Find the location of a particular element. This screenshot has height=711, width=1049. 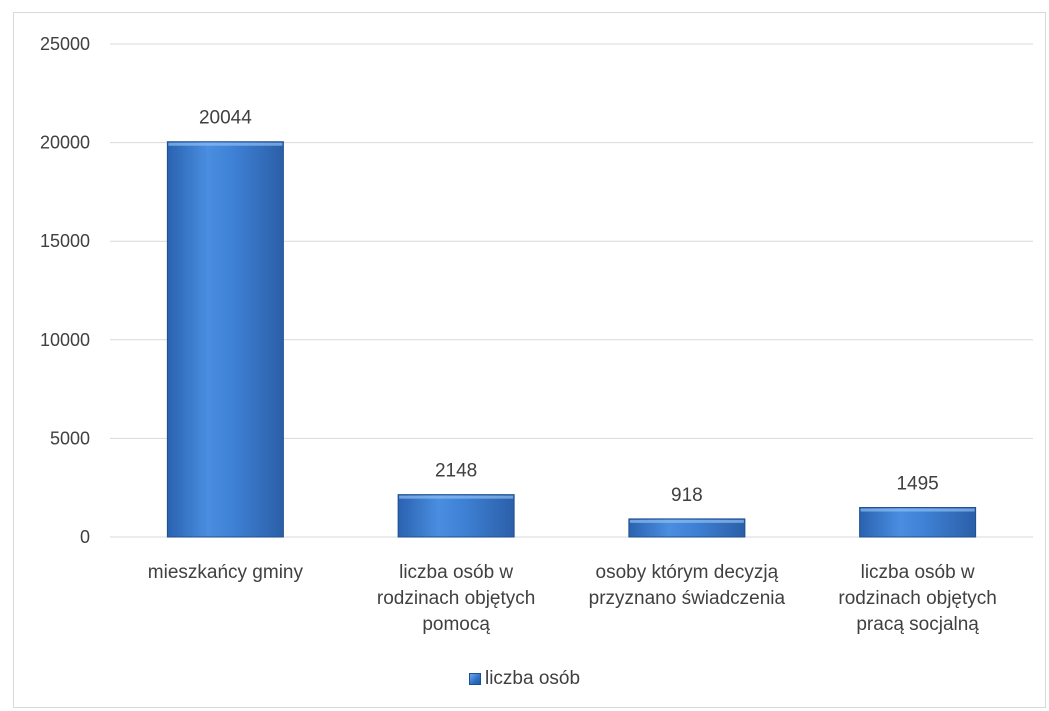

category-label: mieszkańcy gminy is located at coordinates (226, 572).